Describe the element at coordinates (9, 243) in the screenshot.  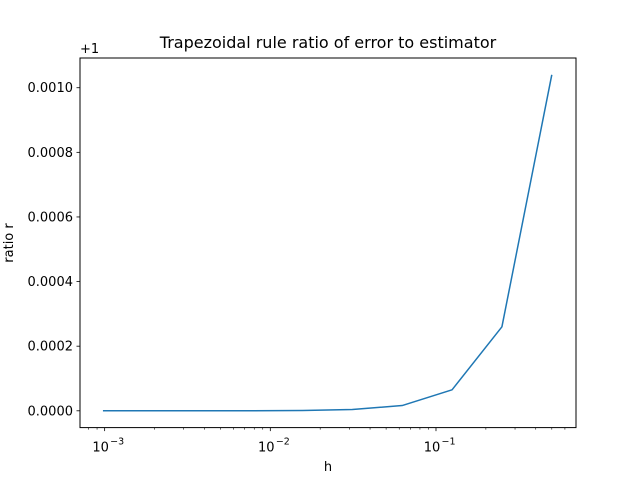
I see `y-axis-label: ratio r` at that location.